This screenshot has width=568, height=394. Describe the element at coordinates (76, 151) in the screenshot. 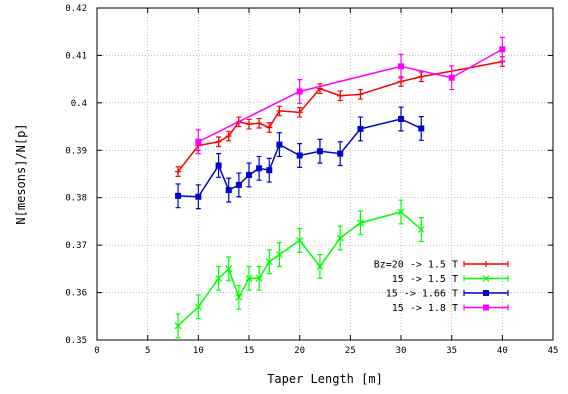

I see `y-tick-label: 0.39` at that location.